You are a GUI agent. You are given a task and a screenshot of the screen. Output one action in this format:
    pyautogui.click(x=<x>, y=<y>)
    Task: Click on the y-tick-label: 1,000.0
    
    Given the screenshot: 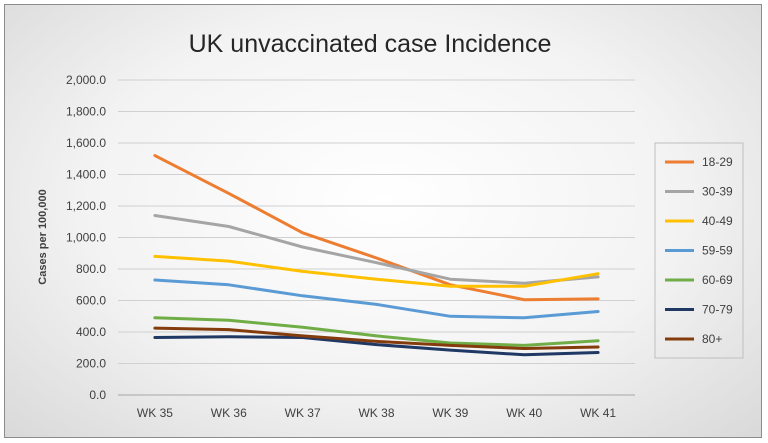 What is the action you would take?
    pyautogui.click(x=86, y=238)
    